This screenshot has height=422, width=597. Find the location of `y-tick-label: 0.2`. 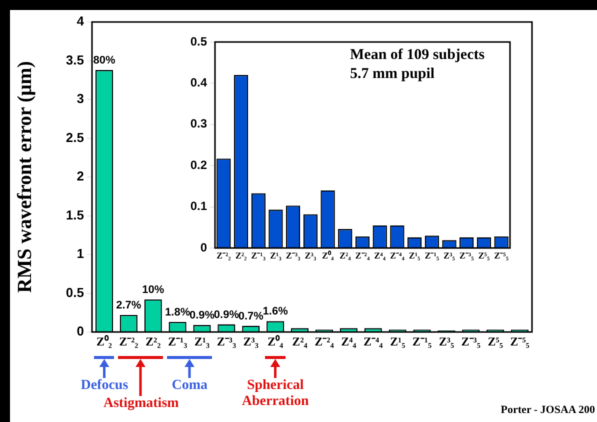

y-tick-label: 0.2 is located at coordinates (199, 165).